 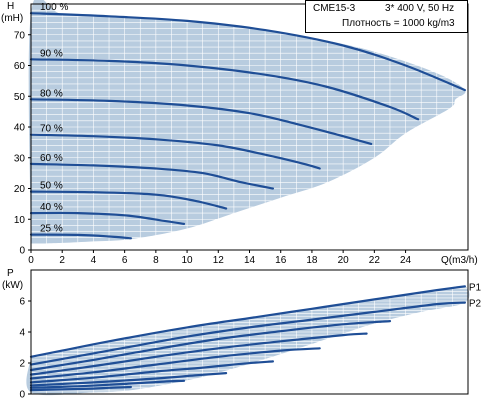 What do you see at coordinates (51, 229) in the screenshot?
I see `qh-label-25: 25 %` at bounding box center [51, 229].